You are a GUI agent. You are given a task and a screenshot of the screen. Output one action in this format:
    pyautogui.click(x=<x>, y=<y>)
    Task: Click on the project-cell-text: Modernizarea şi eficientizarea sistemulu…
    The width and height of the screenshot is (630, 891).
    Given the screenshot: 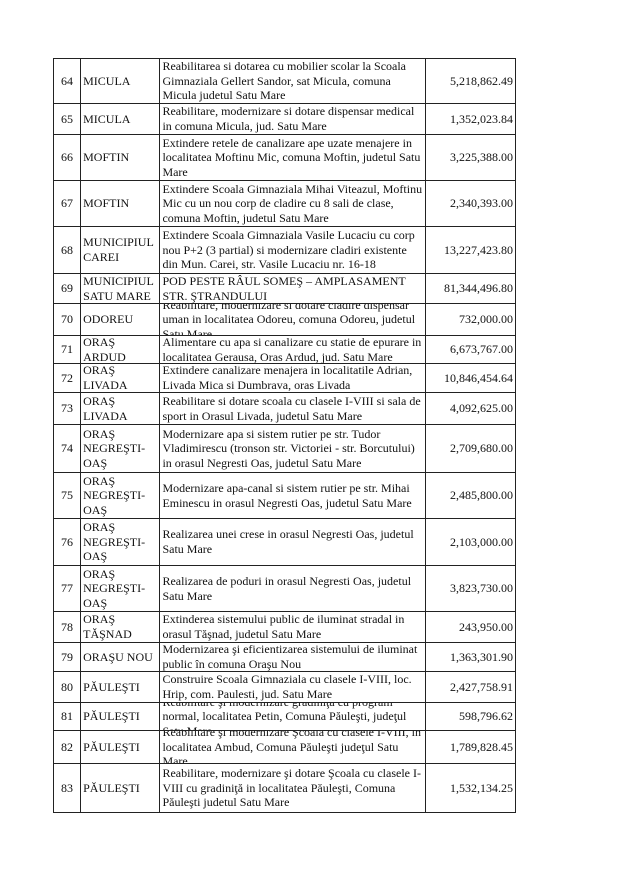 What is the action you would take?
    pyautogui.click(x=290, y=657)
    